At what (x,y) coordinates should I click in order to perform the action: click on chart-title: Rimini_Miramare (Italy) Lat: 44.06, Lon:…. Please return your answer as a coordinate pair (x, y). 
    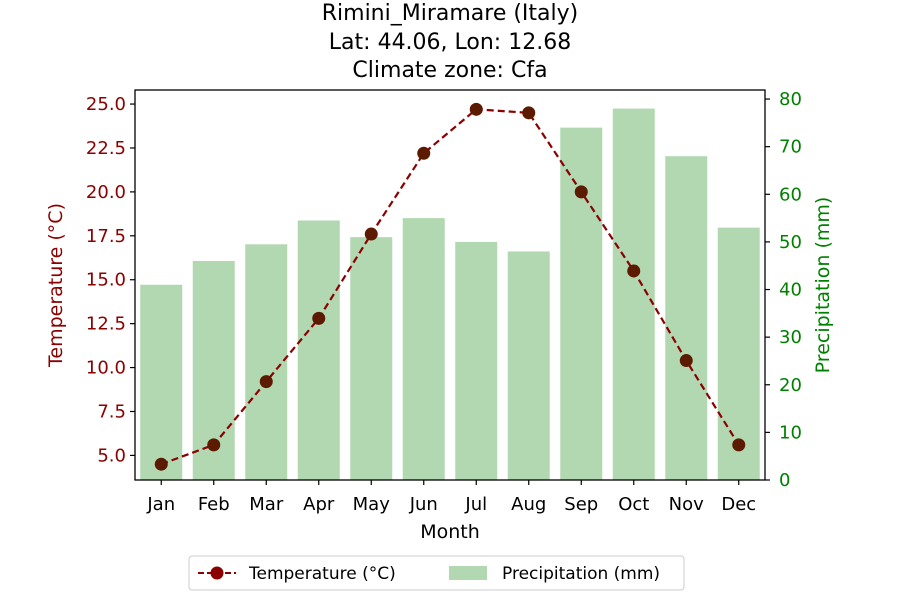
    Looking at the image, I should click on (450, 42).